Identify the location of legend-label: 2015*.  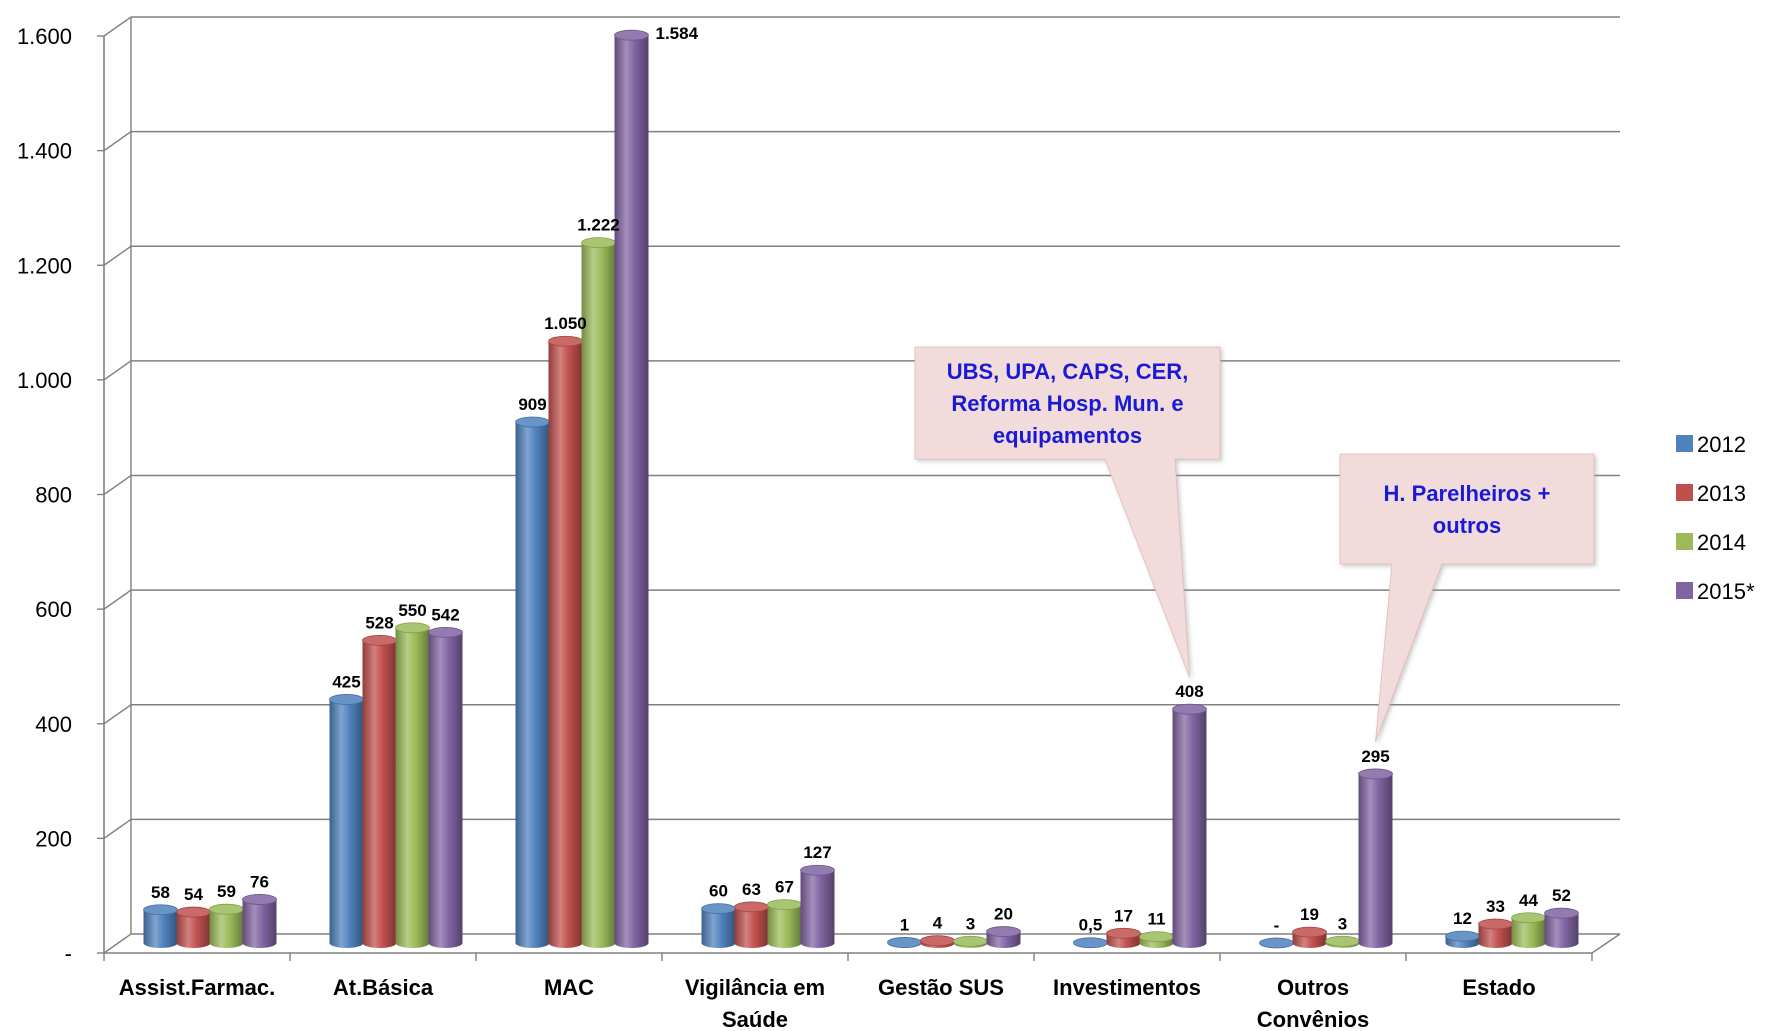
(1726, 591).